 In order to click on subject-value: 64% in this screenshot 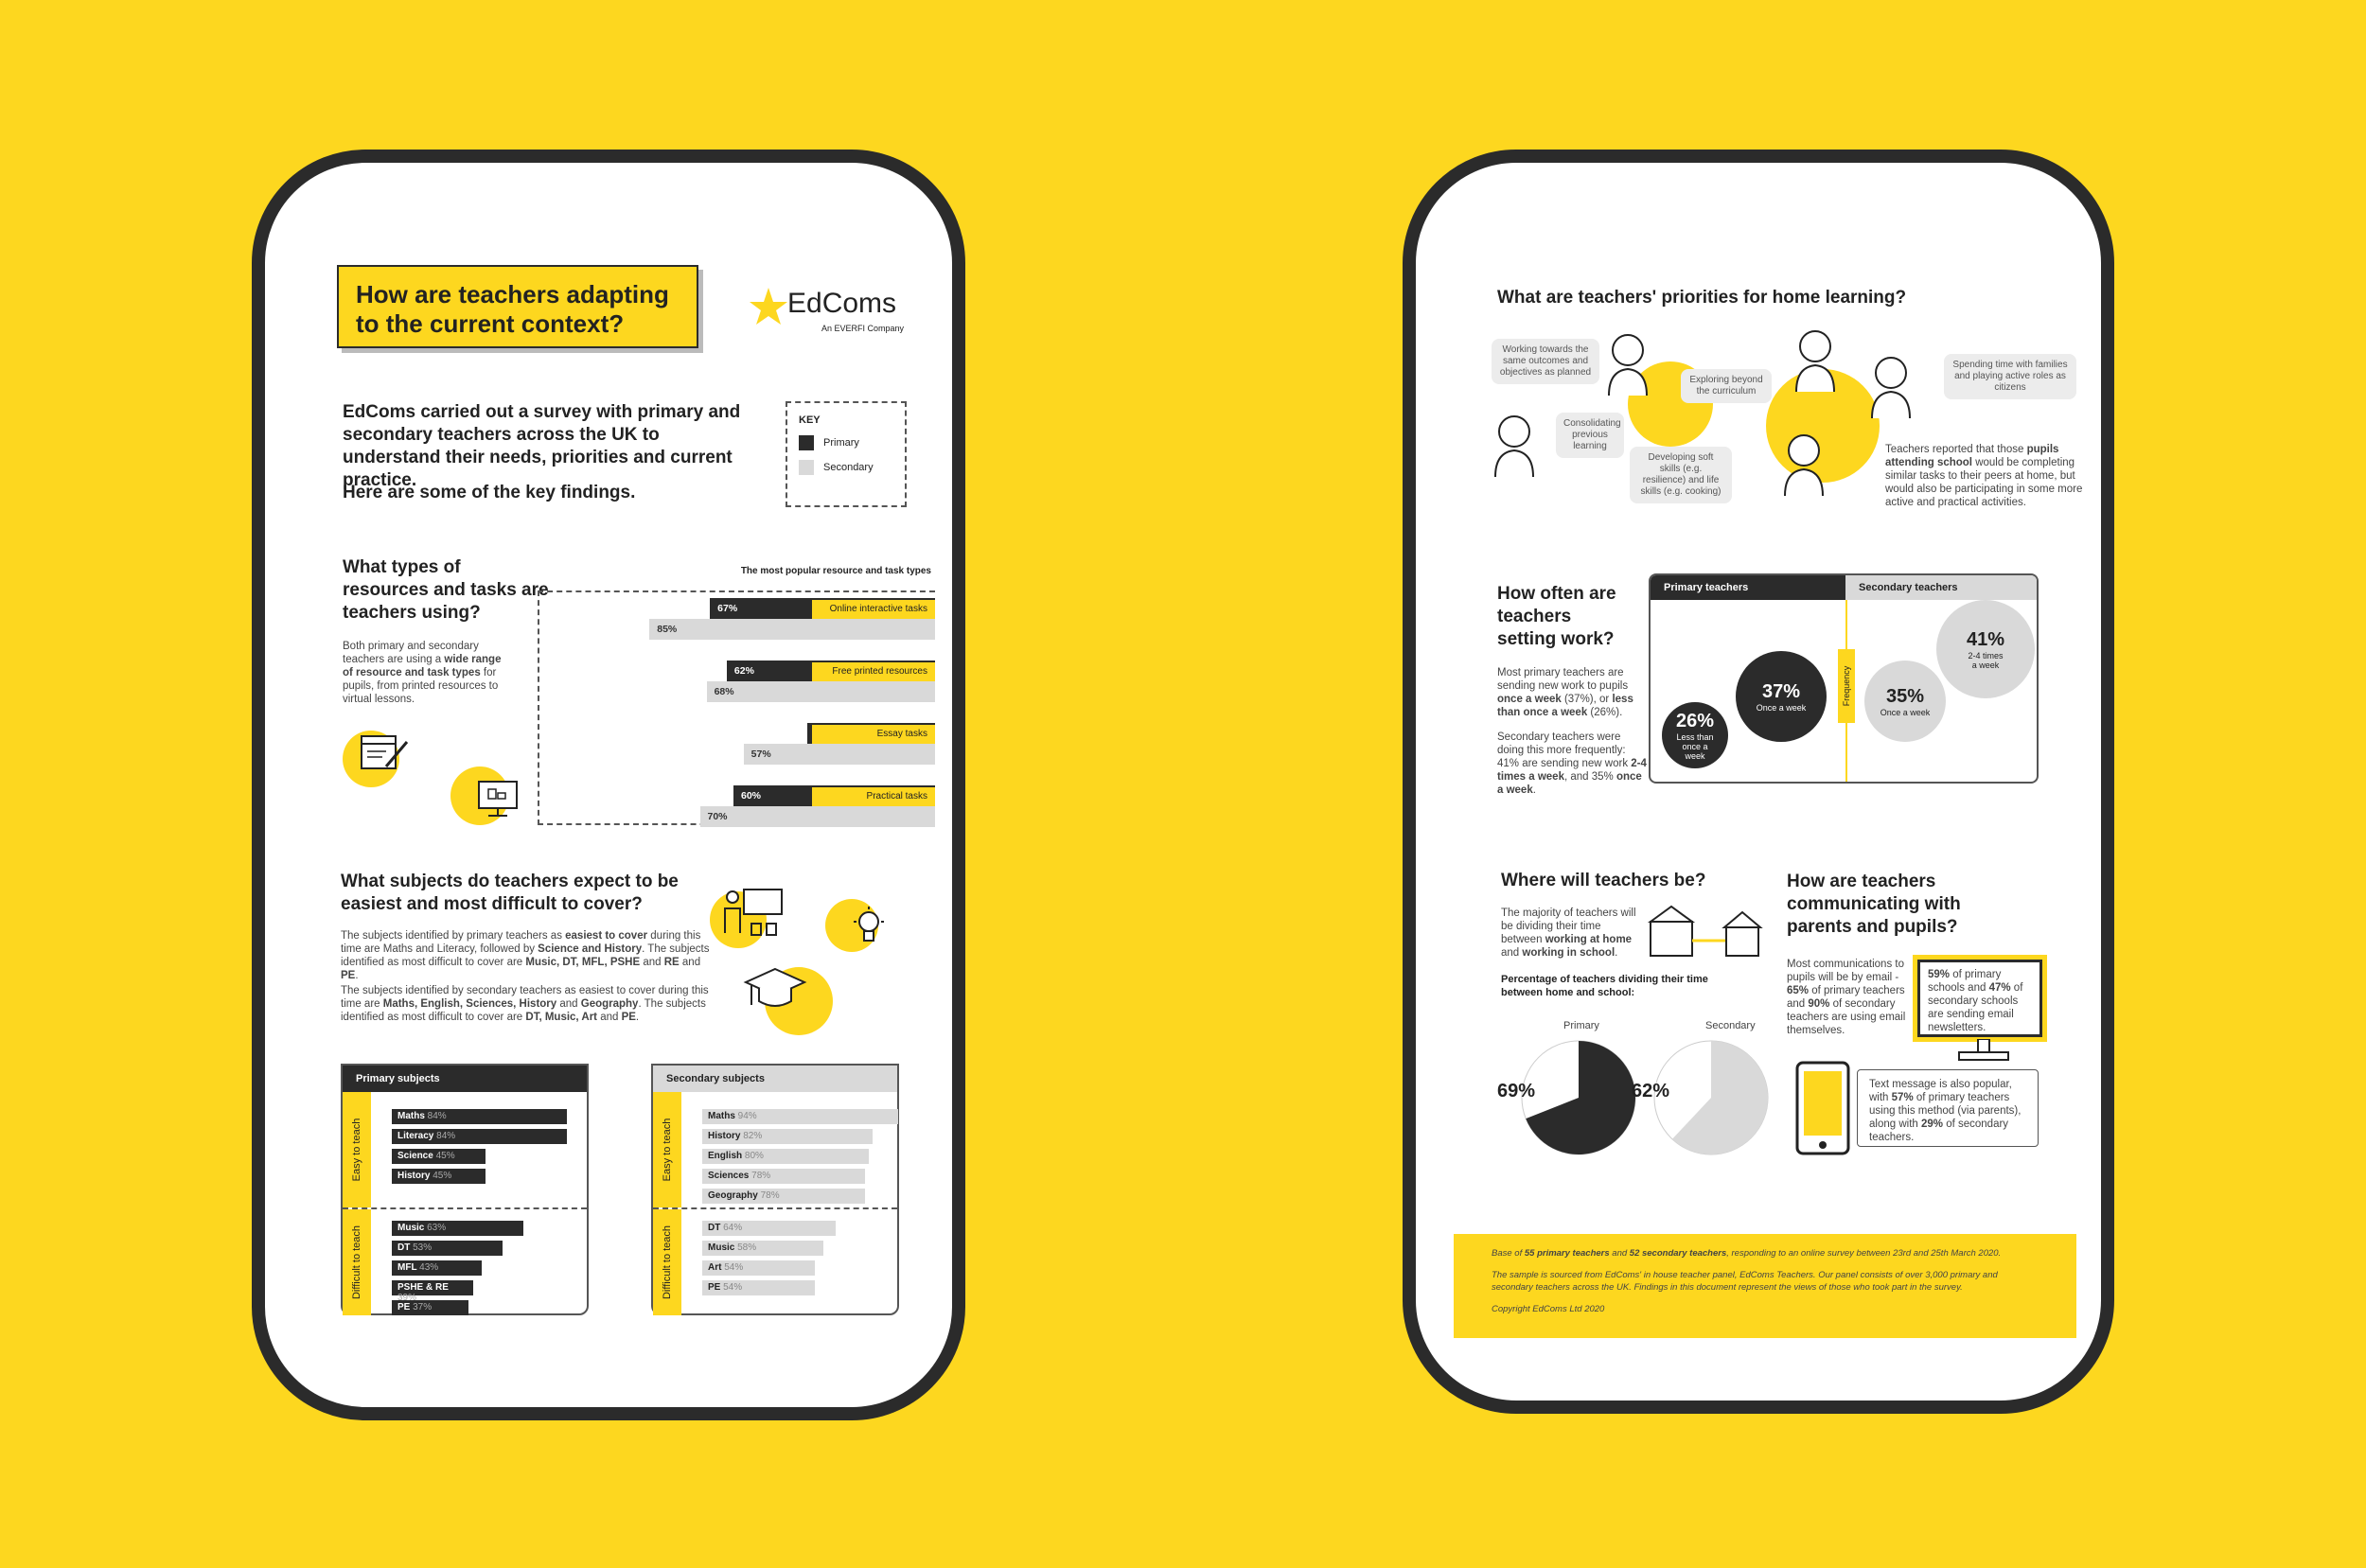, I will do `click(733, 1228)`.